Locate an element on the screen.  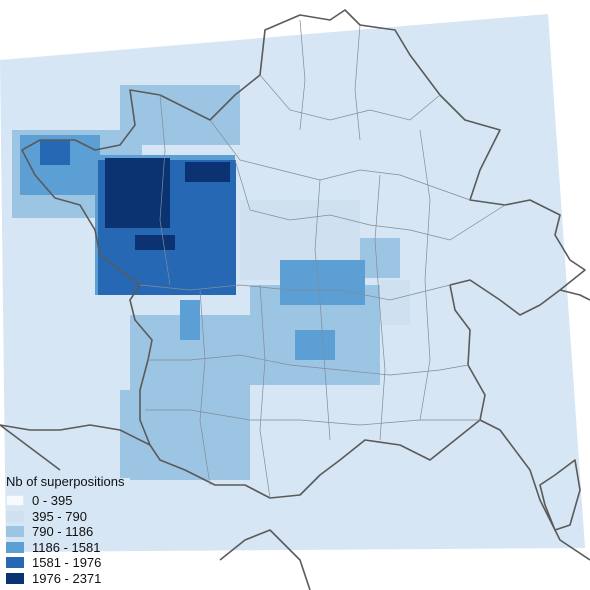
legend-item: 0 - 395 is located at coordinates (65, 501).